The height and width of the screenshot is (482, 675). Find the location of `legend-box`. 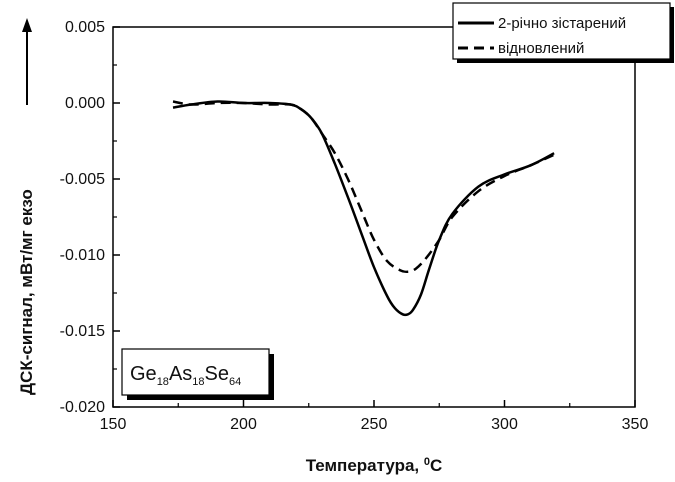

legend-box is located at coordinates (561, 31).